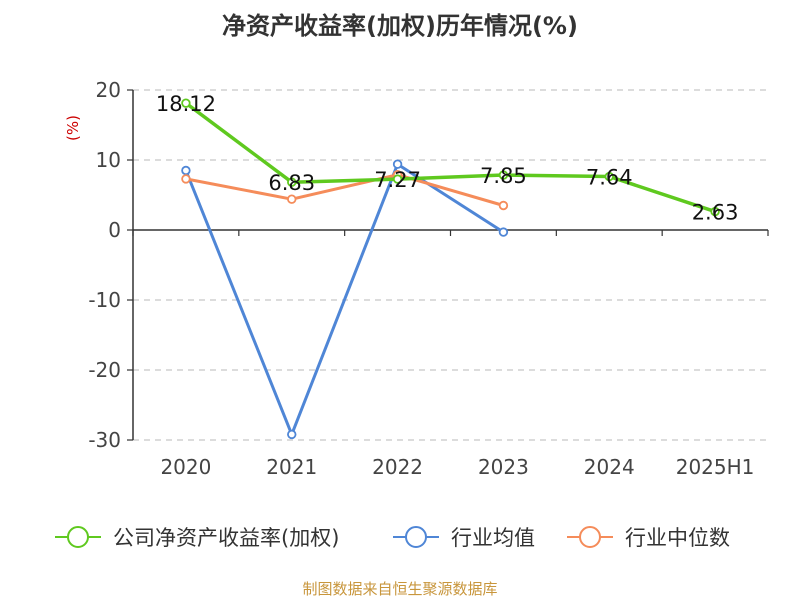 This screenshot has height=600, width=800. What do you see at coordinates (108, 90) in the screenshot?
I see `y-tick-label: 20` at bounding box center [108, 90].